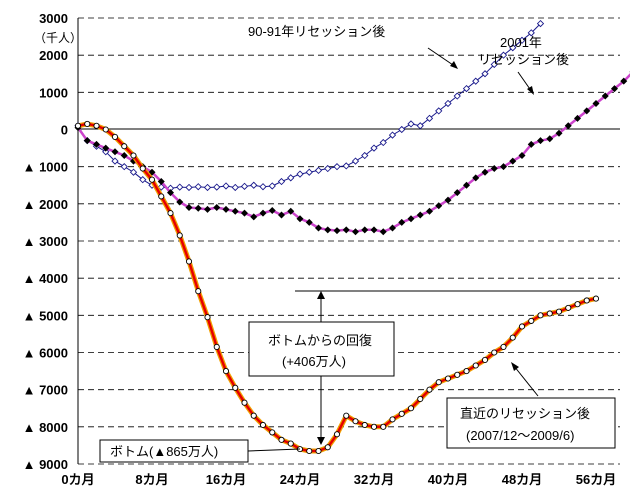  What do you see at coordinates (164, 451) in the screenshot?
I see `bottom-label: ボトム(▲865万人)` at bounding box center [164, 451].